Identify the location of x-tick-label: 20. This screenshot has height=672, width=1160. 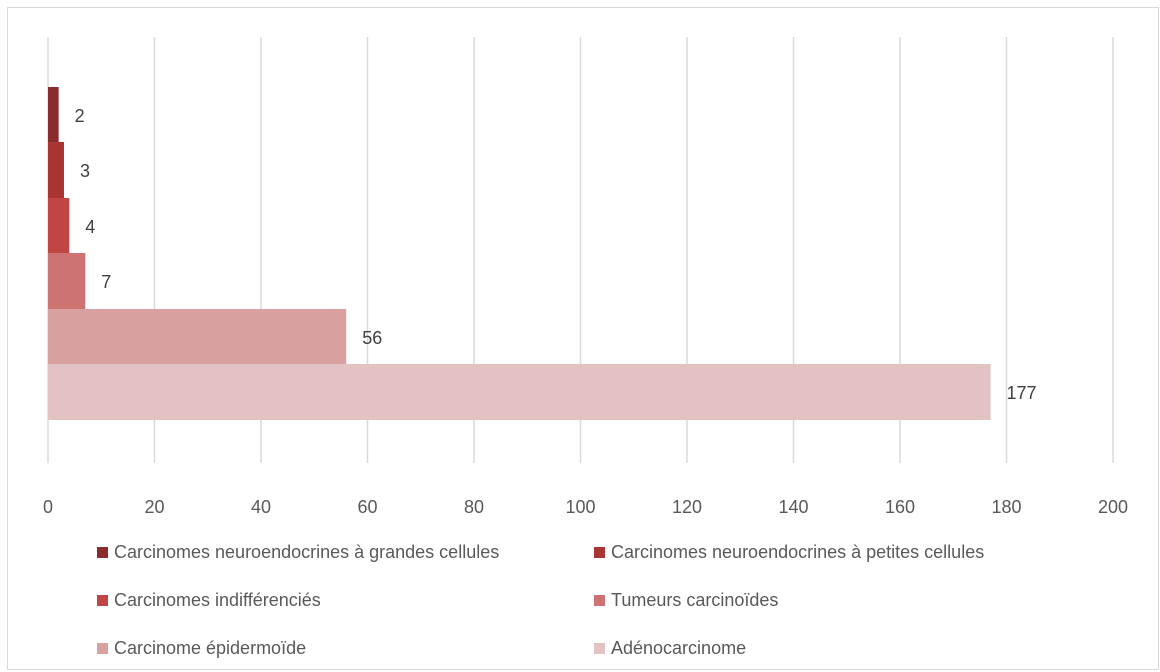
(154, 507).